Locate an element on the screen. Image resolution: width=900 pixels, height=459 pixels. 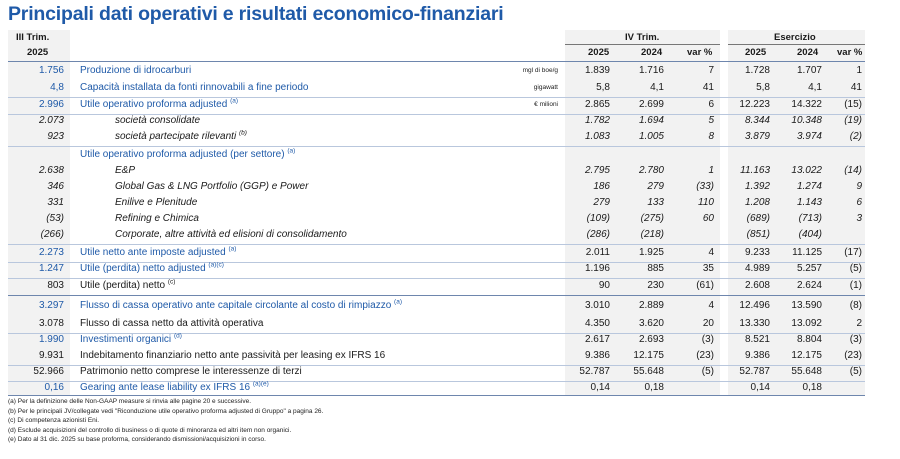
q4-2024-value: 230 is located at coordinates (655, 285).